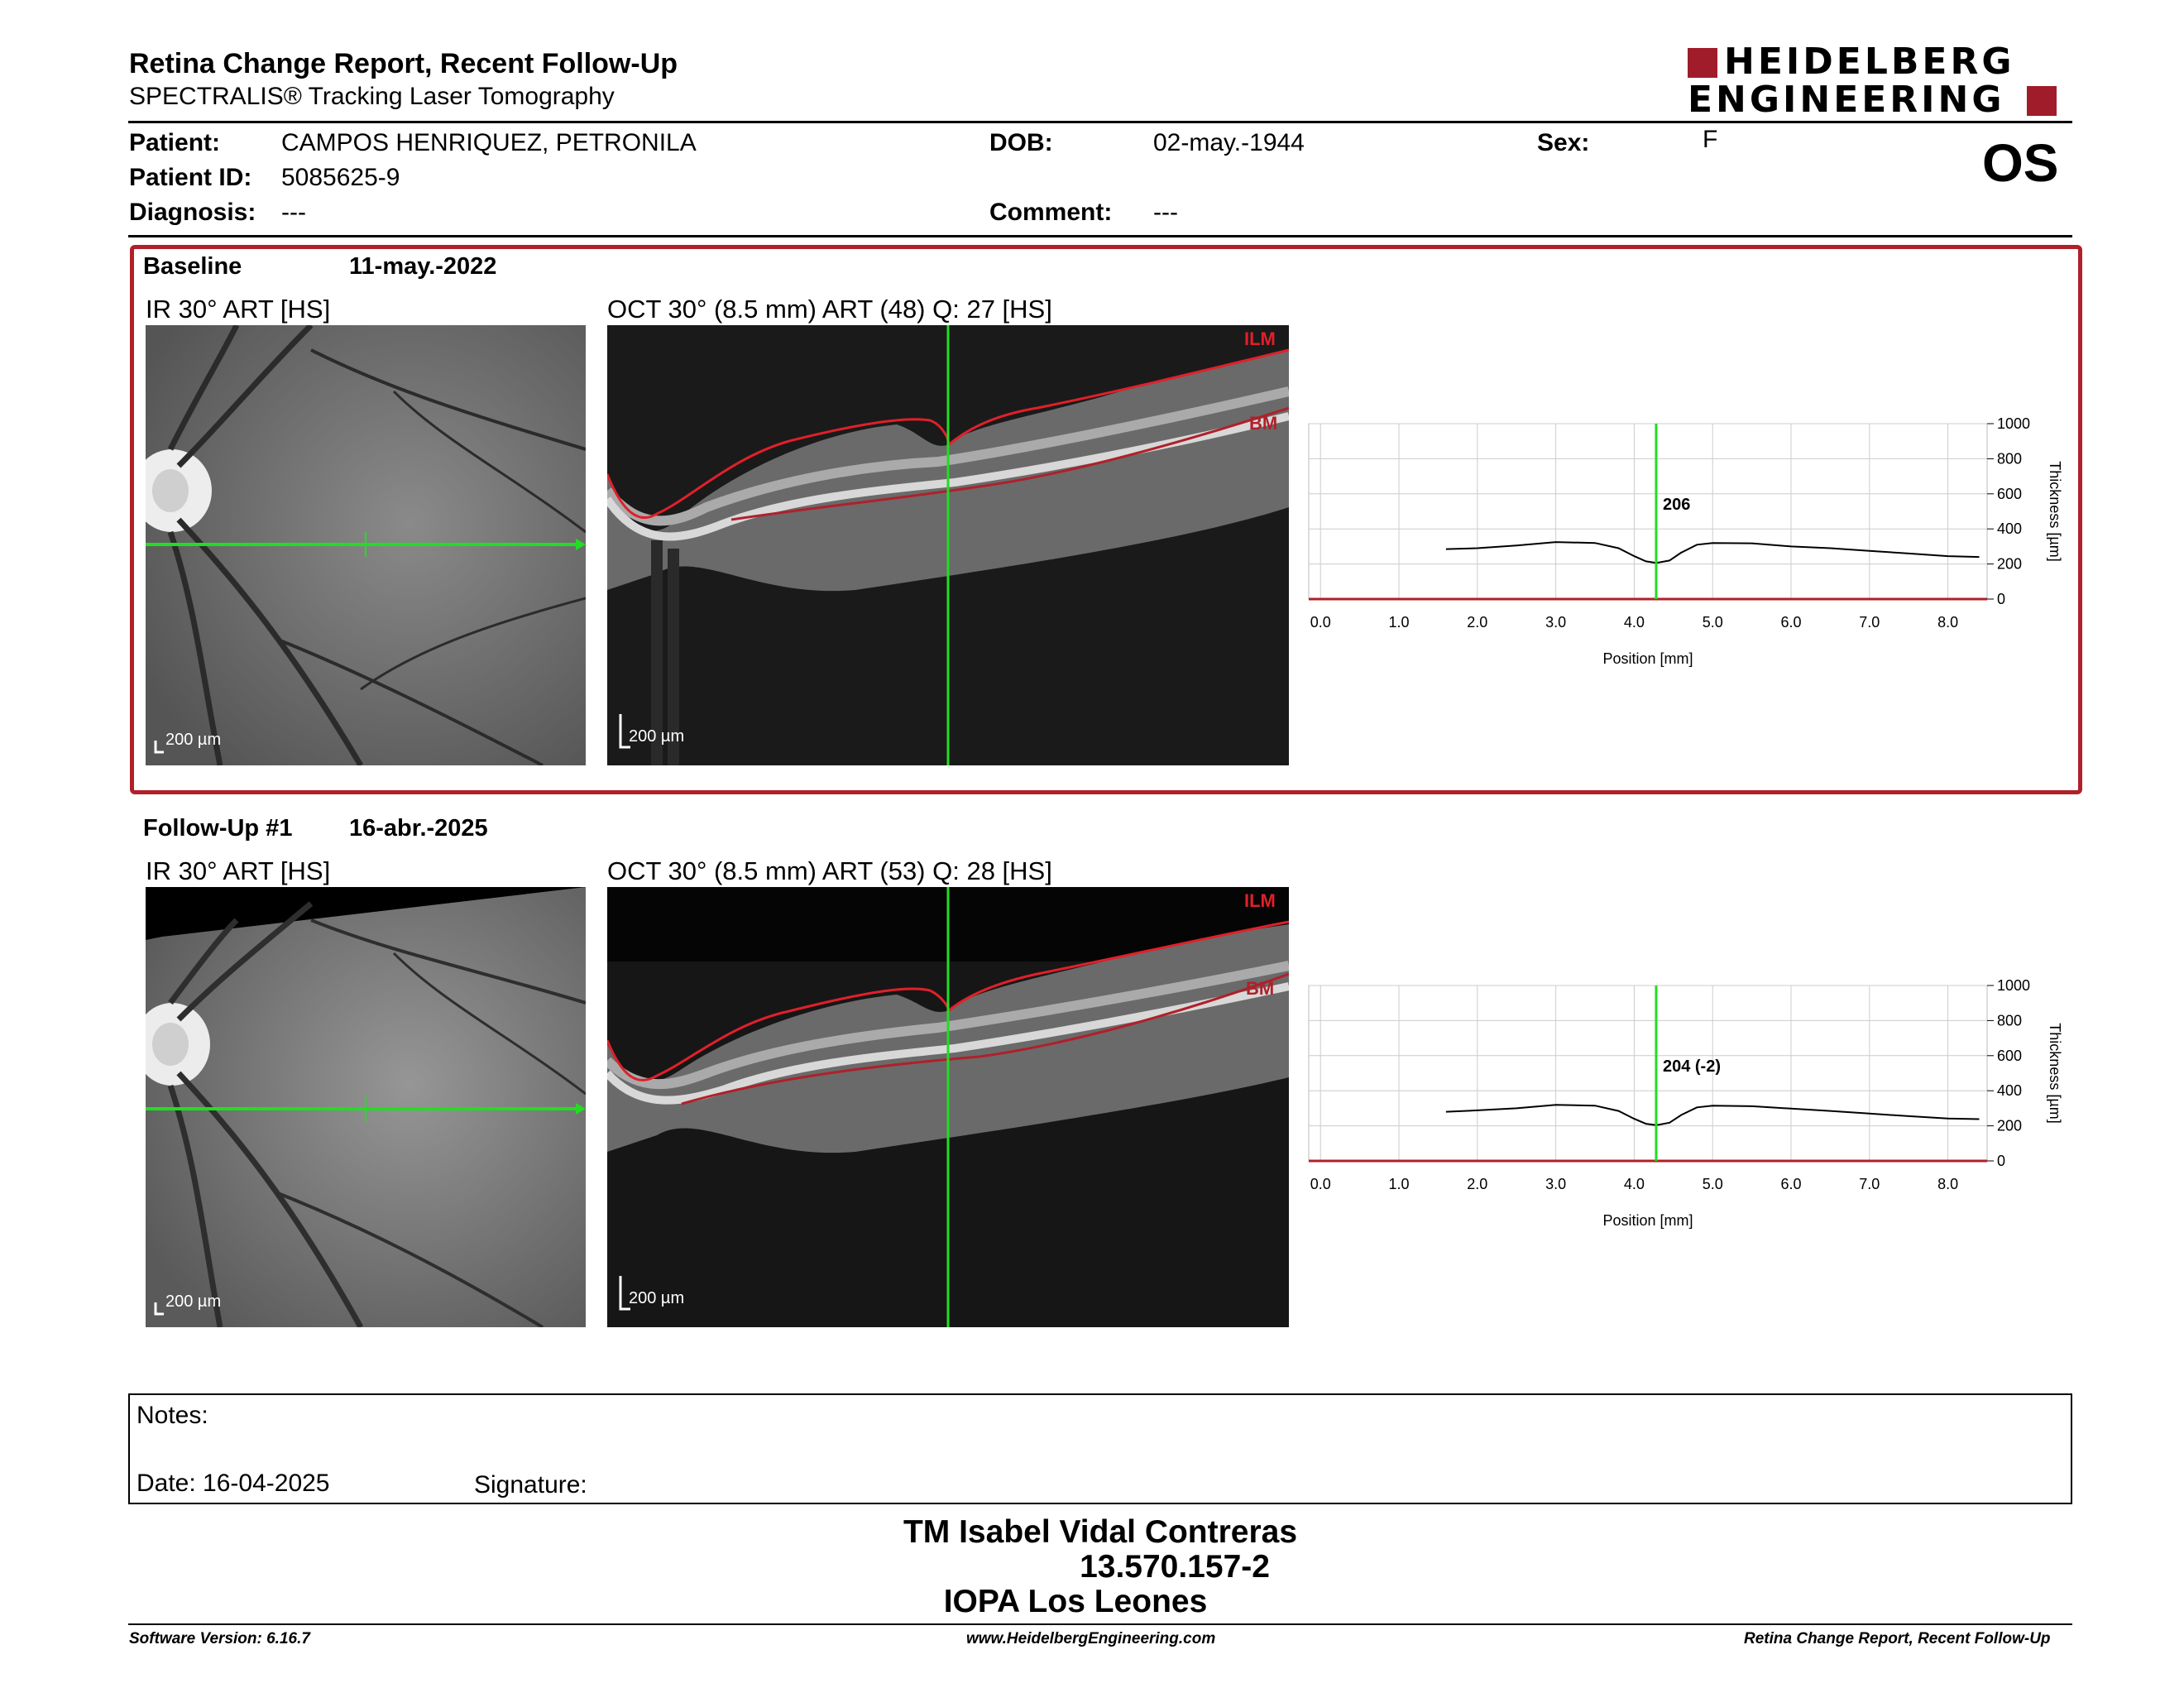  Describe the element at coordinates (829, 870) in the screenshot. I see `followup-oct-title: OCT 30° (8.5 mm) ART (53) Q: 28 [HS]` at that location.